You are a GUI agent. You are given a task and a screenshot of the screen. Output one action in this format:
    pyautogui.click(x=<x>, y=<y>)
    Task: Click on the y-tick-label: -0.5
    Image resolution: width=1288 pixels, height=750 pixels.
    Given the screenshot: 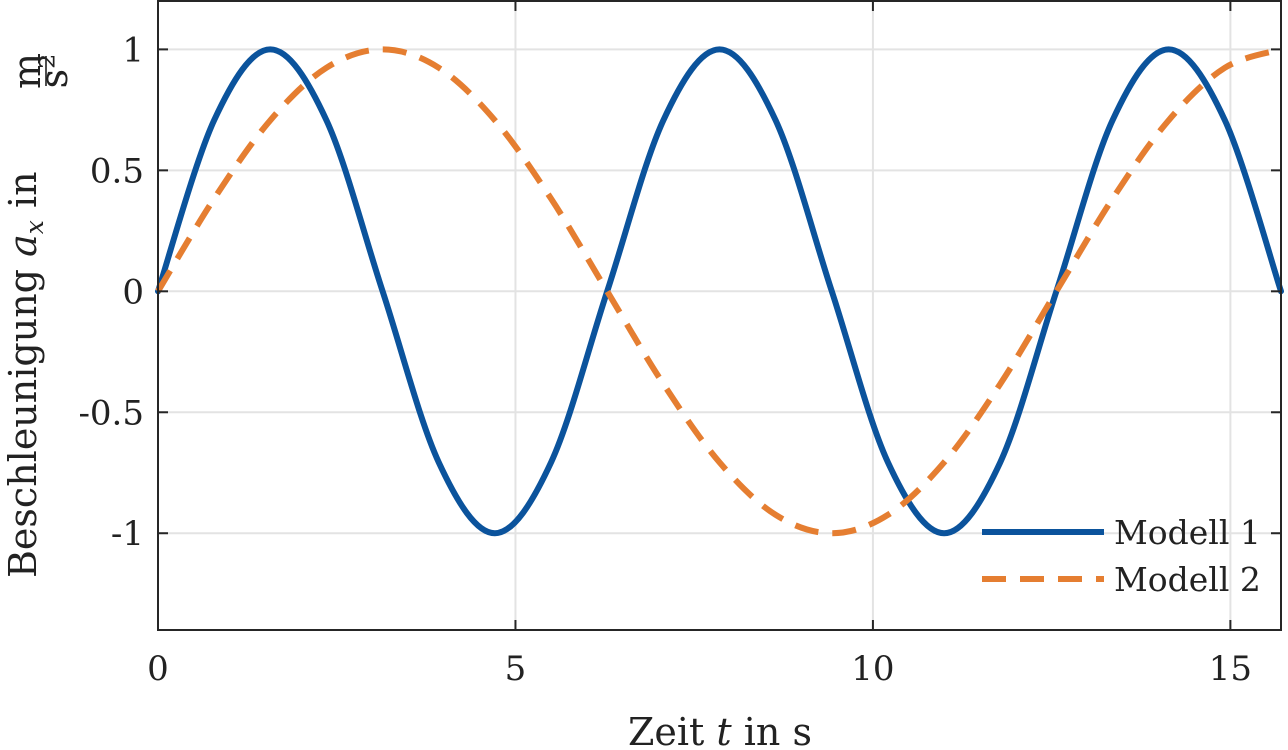 What is the action you would take?
    pyautogui.click(x=111, y=413)
    